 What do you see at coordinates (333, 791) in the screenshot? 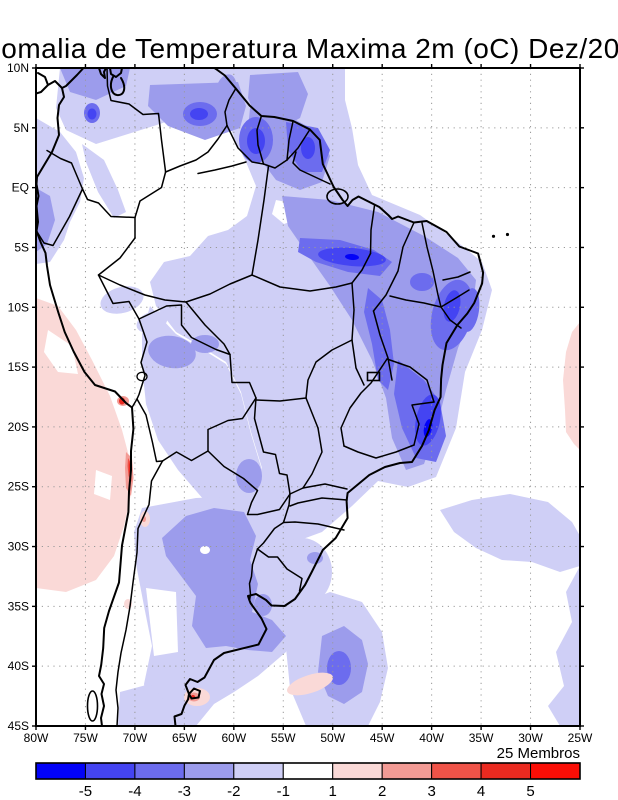
I see `colorbar-tick-label: 1` at bounding box center [333, 791].